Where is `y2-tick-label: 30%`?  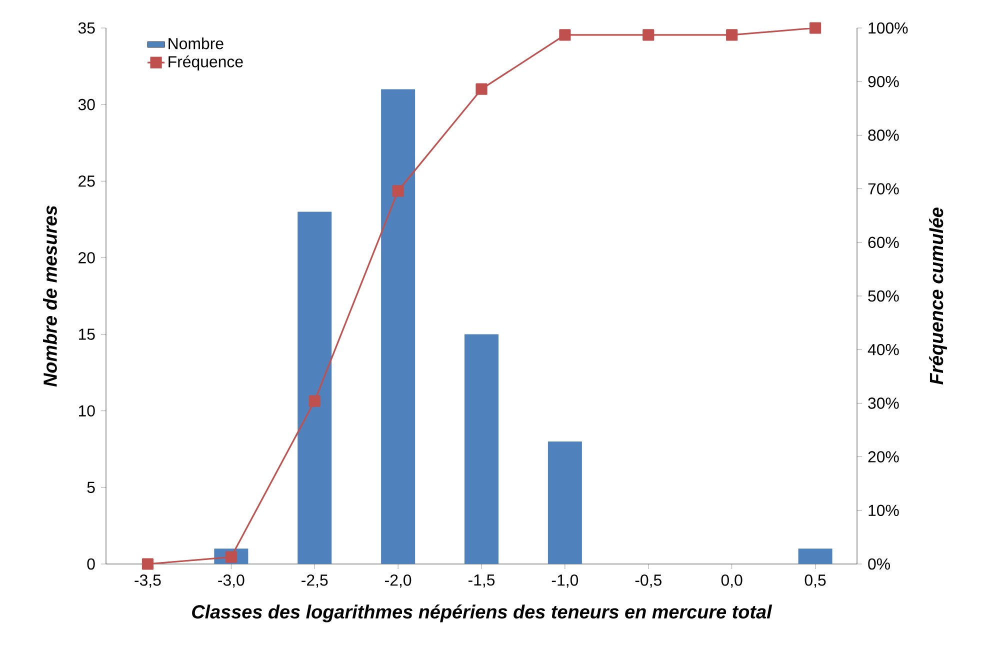
y2-tick-label: 30% is located at coordinates (883, 403).